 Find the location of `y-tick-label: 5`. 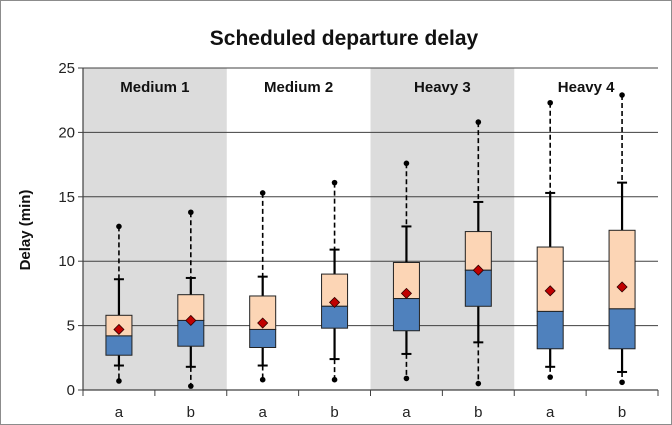

y-tick-label: 5 is located at coordinates (71, 326).